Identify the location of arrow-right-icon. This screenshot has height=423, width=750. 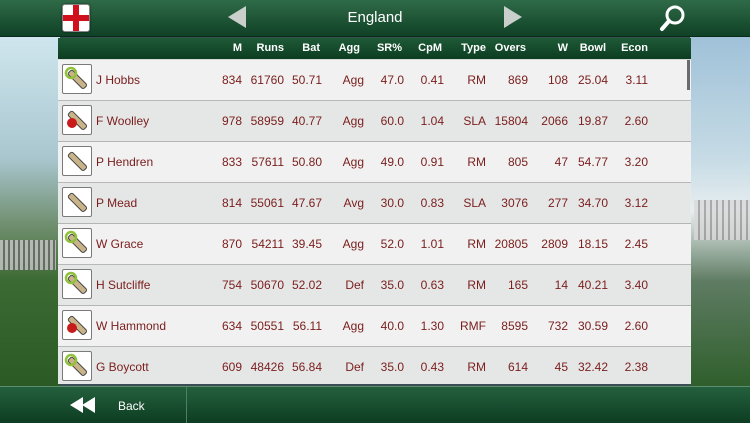
(513, 17).